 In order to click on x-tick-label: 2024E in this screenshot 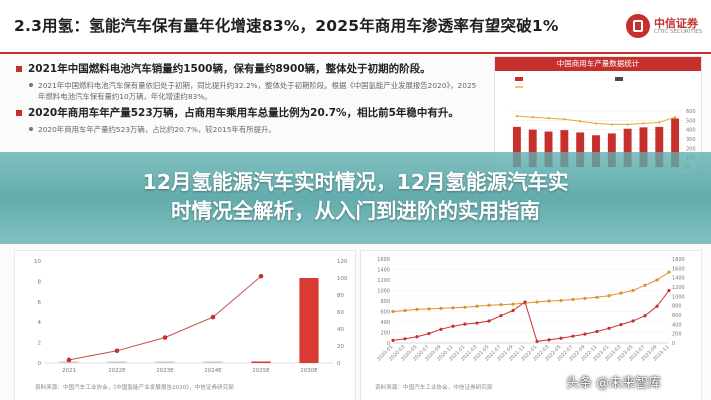, I will do `click(213, 371)`.